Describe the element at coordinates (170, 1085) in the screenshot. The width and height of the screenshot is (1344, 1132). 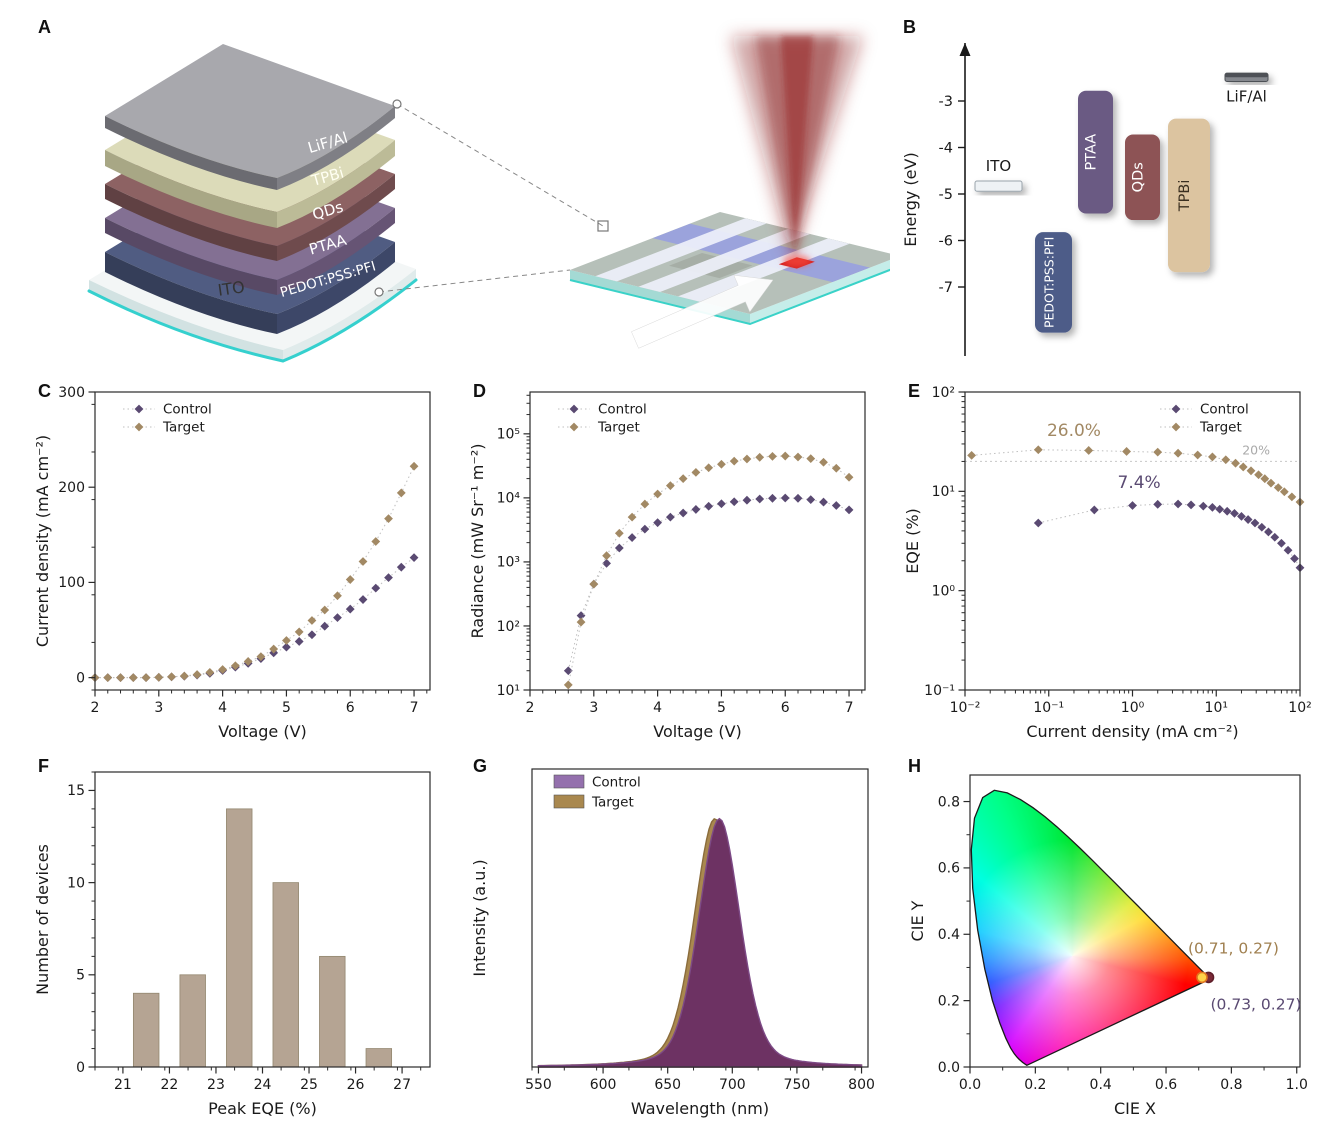
I see `svg-text: 22` at that location.